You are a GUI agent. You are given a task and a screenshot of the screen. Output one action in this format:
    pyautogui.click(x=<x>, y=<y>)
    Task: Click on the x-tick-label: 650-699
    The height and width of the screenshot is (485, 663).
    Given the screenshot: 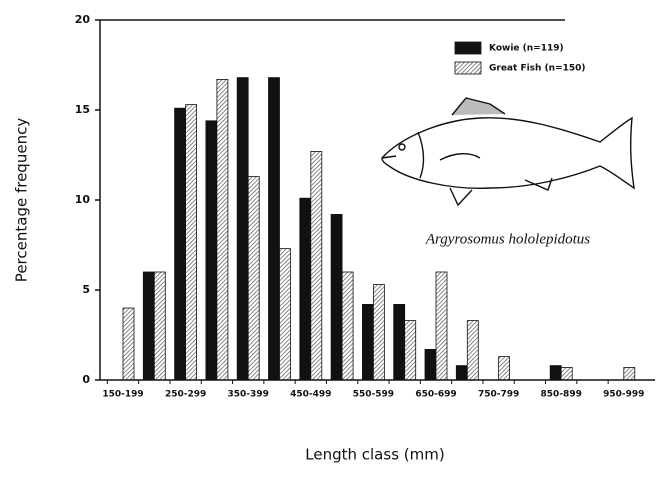 What is the action you would take?
    pyautogui.click(x=435, y=395)
    